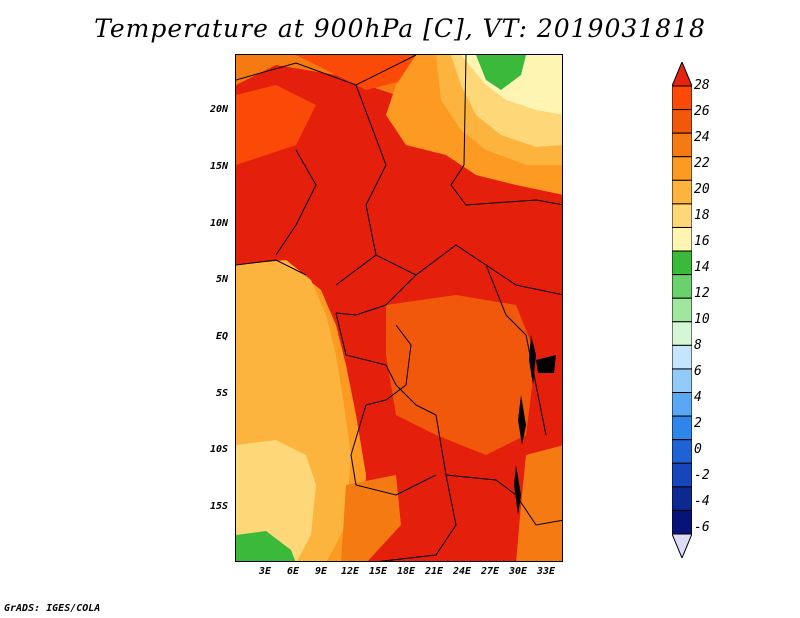 The image size is (800, 618). I want to click on colorbar-label-8: 8, so click(698, 345).